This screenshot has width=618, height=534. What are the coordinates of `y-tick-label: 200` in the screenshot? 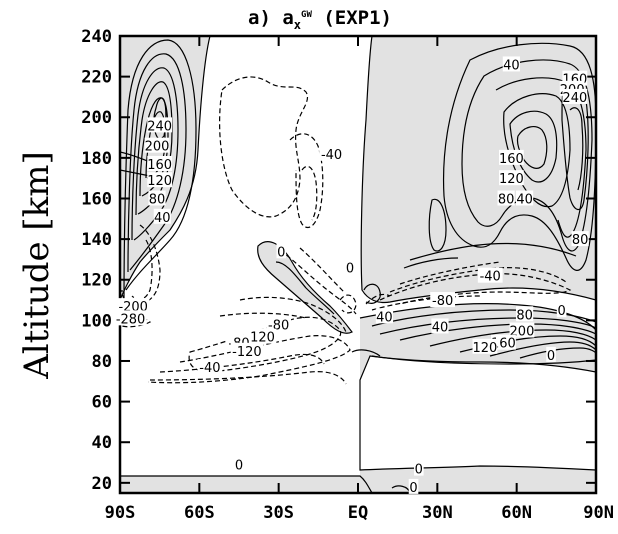 It's located at (96, 118).